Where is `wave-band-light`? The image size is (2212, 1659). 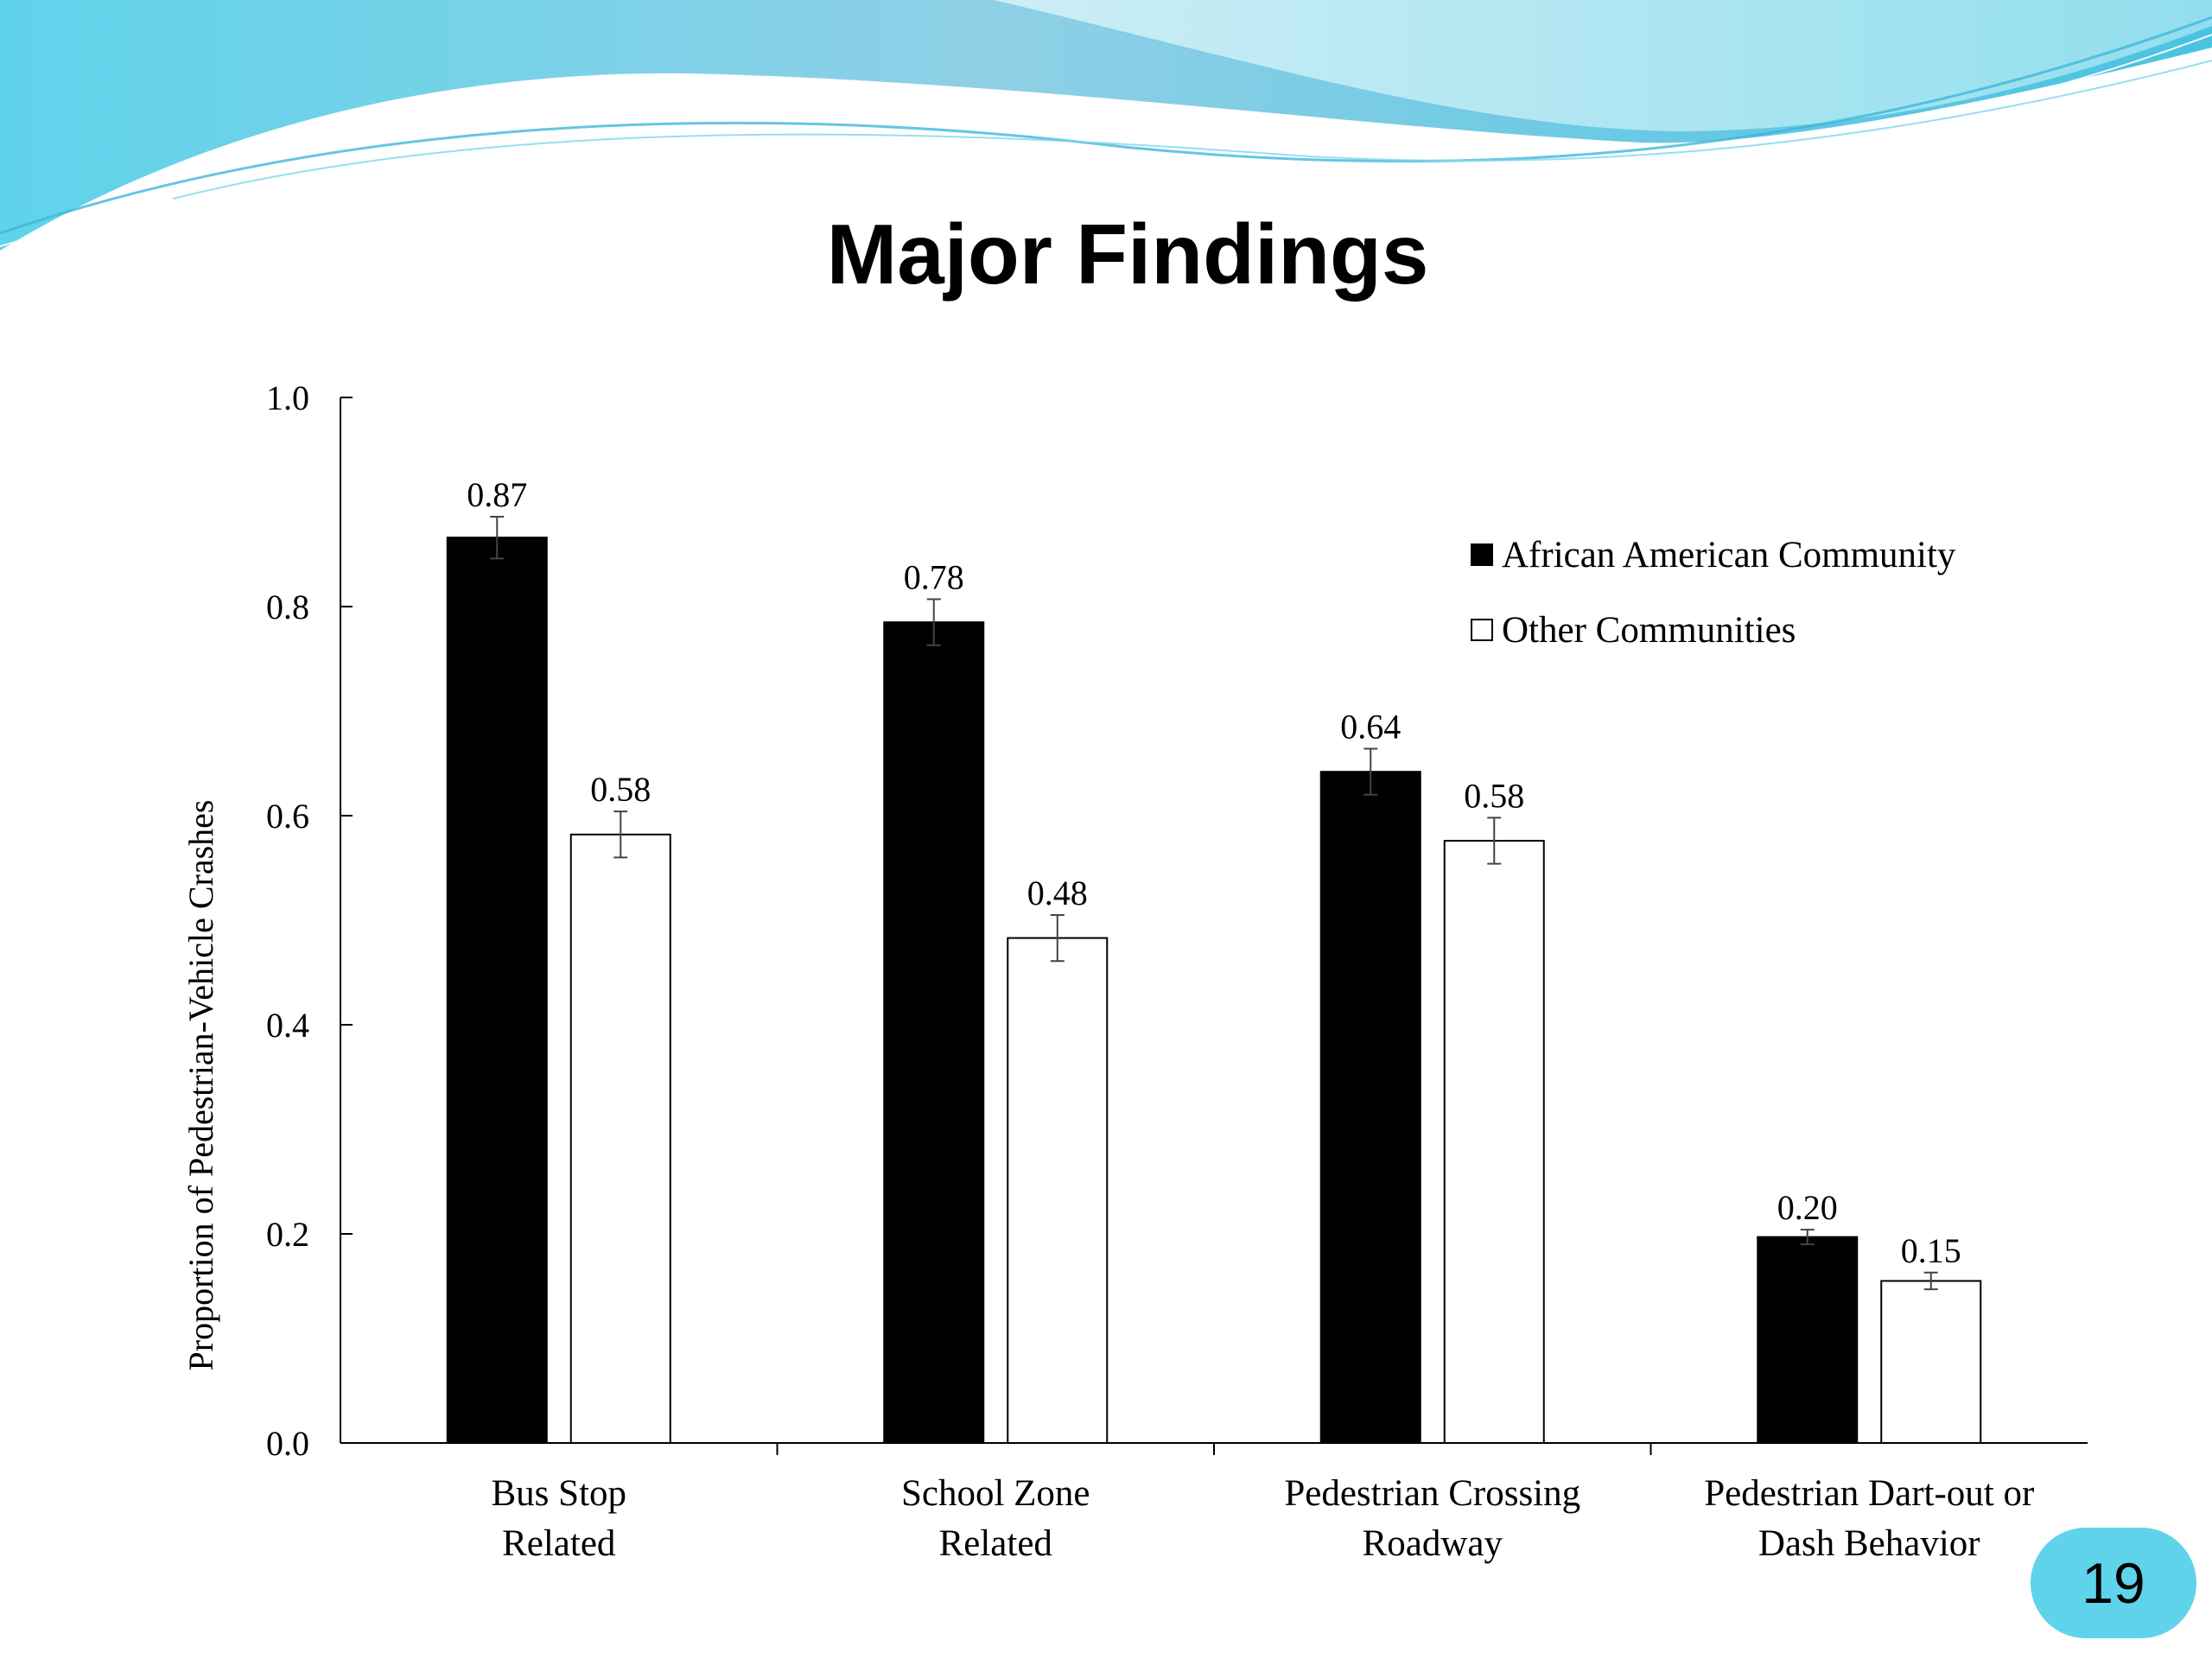 wave-band-light is located at coordinates (1603, 65).